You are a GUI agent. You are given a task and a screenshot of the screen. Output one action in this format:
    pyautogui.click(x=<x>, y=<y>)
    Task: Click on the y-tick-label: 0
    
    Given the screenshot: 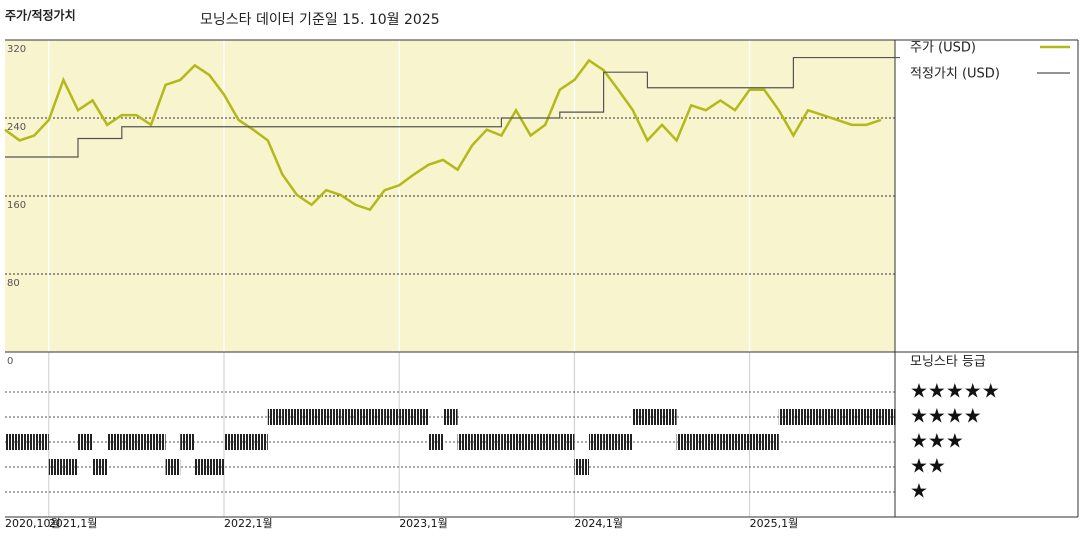 What is the action you would take?
    pyautogui.click(x=10, y=361)
    